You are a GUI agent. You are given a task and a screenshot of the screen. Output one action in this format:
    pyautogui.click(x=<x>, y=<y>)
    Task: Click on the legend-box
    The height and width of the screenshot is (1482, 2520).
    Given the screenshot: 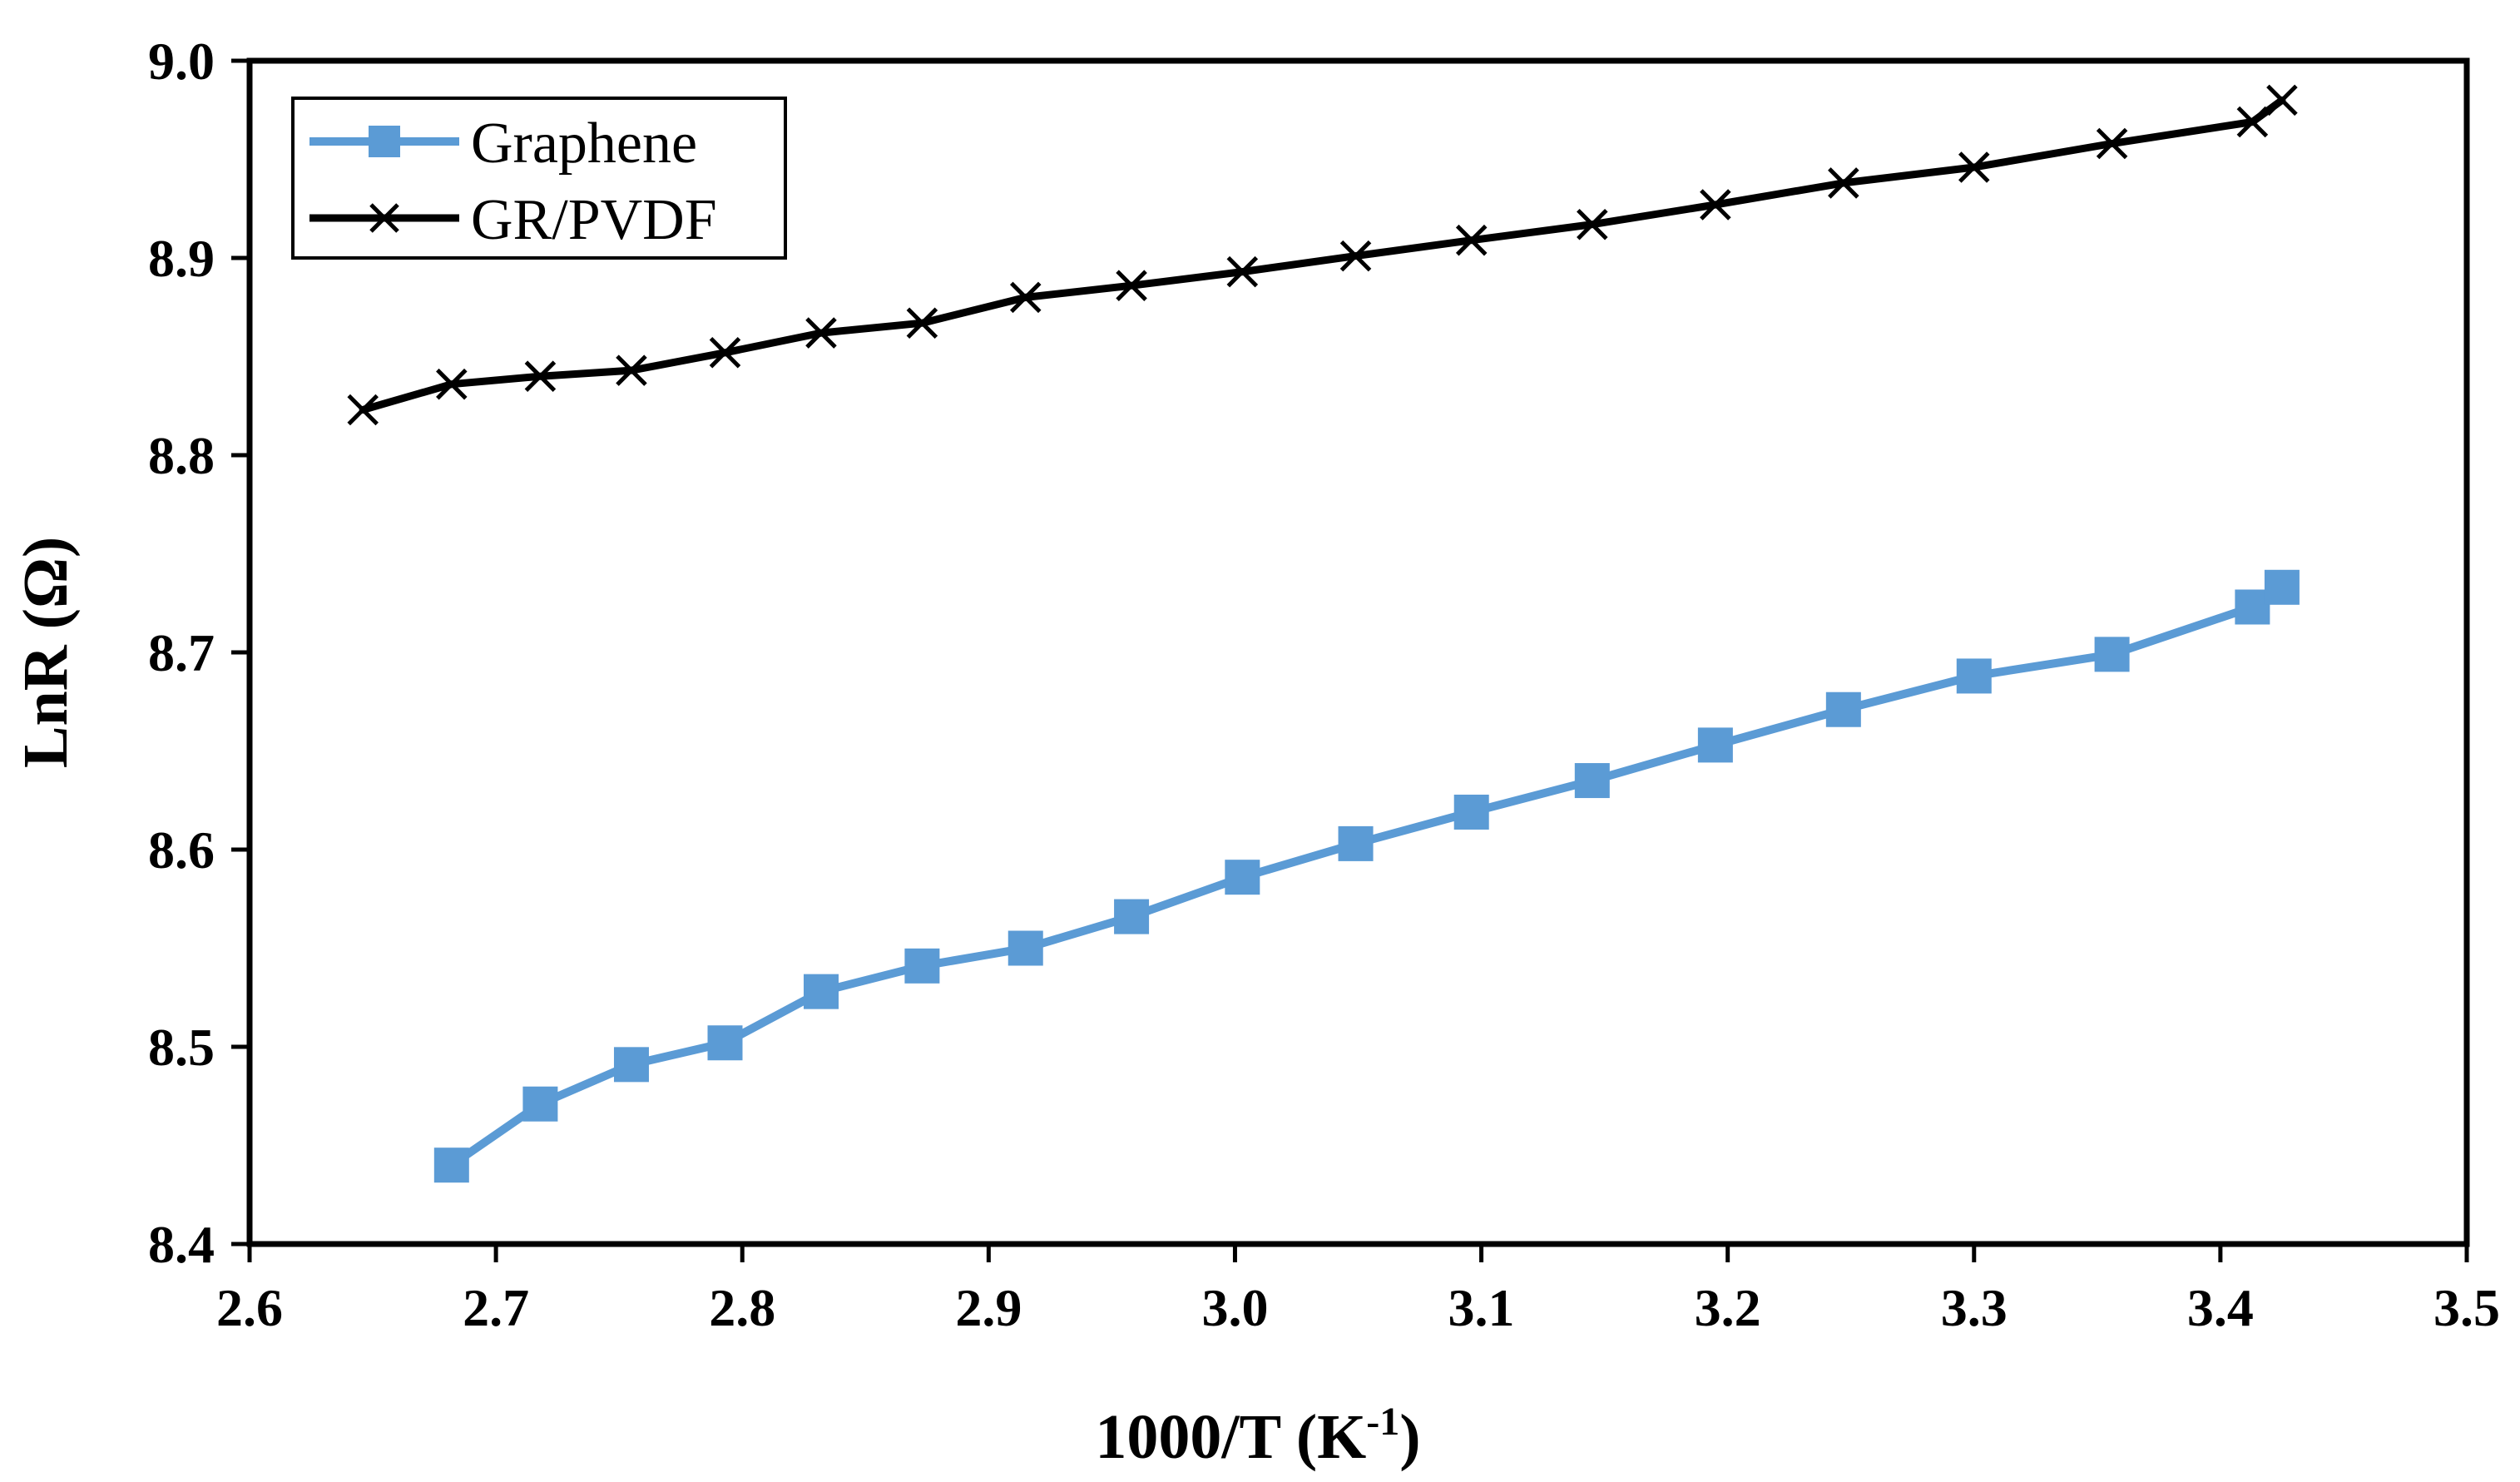 What is the action you would take?
    pyautogui.click(x=539, y=178)
    